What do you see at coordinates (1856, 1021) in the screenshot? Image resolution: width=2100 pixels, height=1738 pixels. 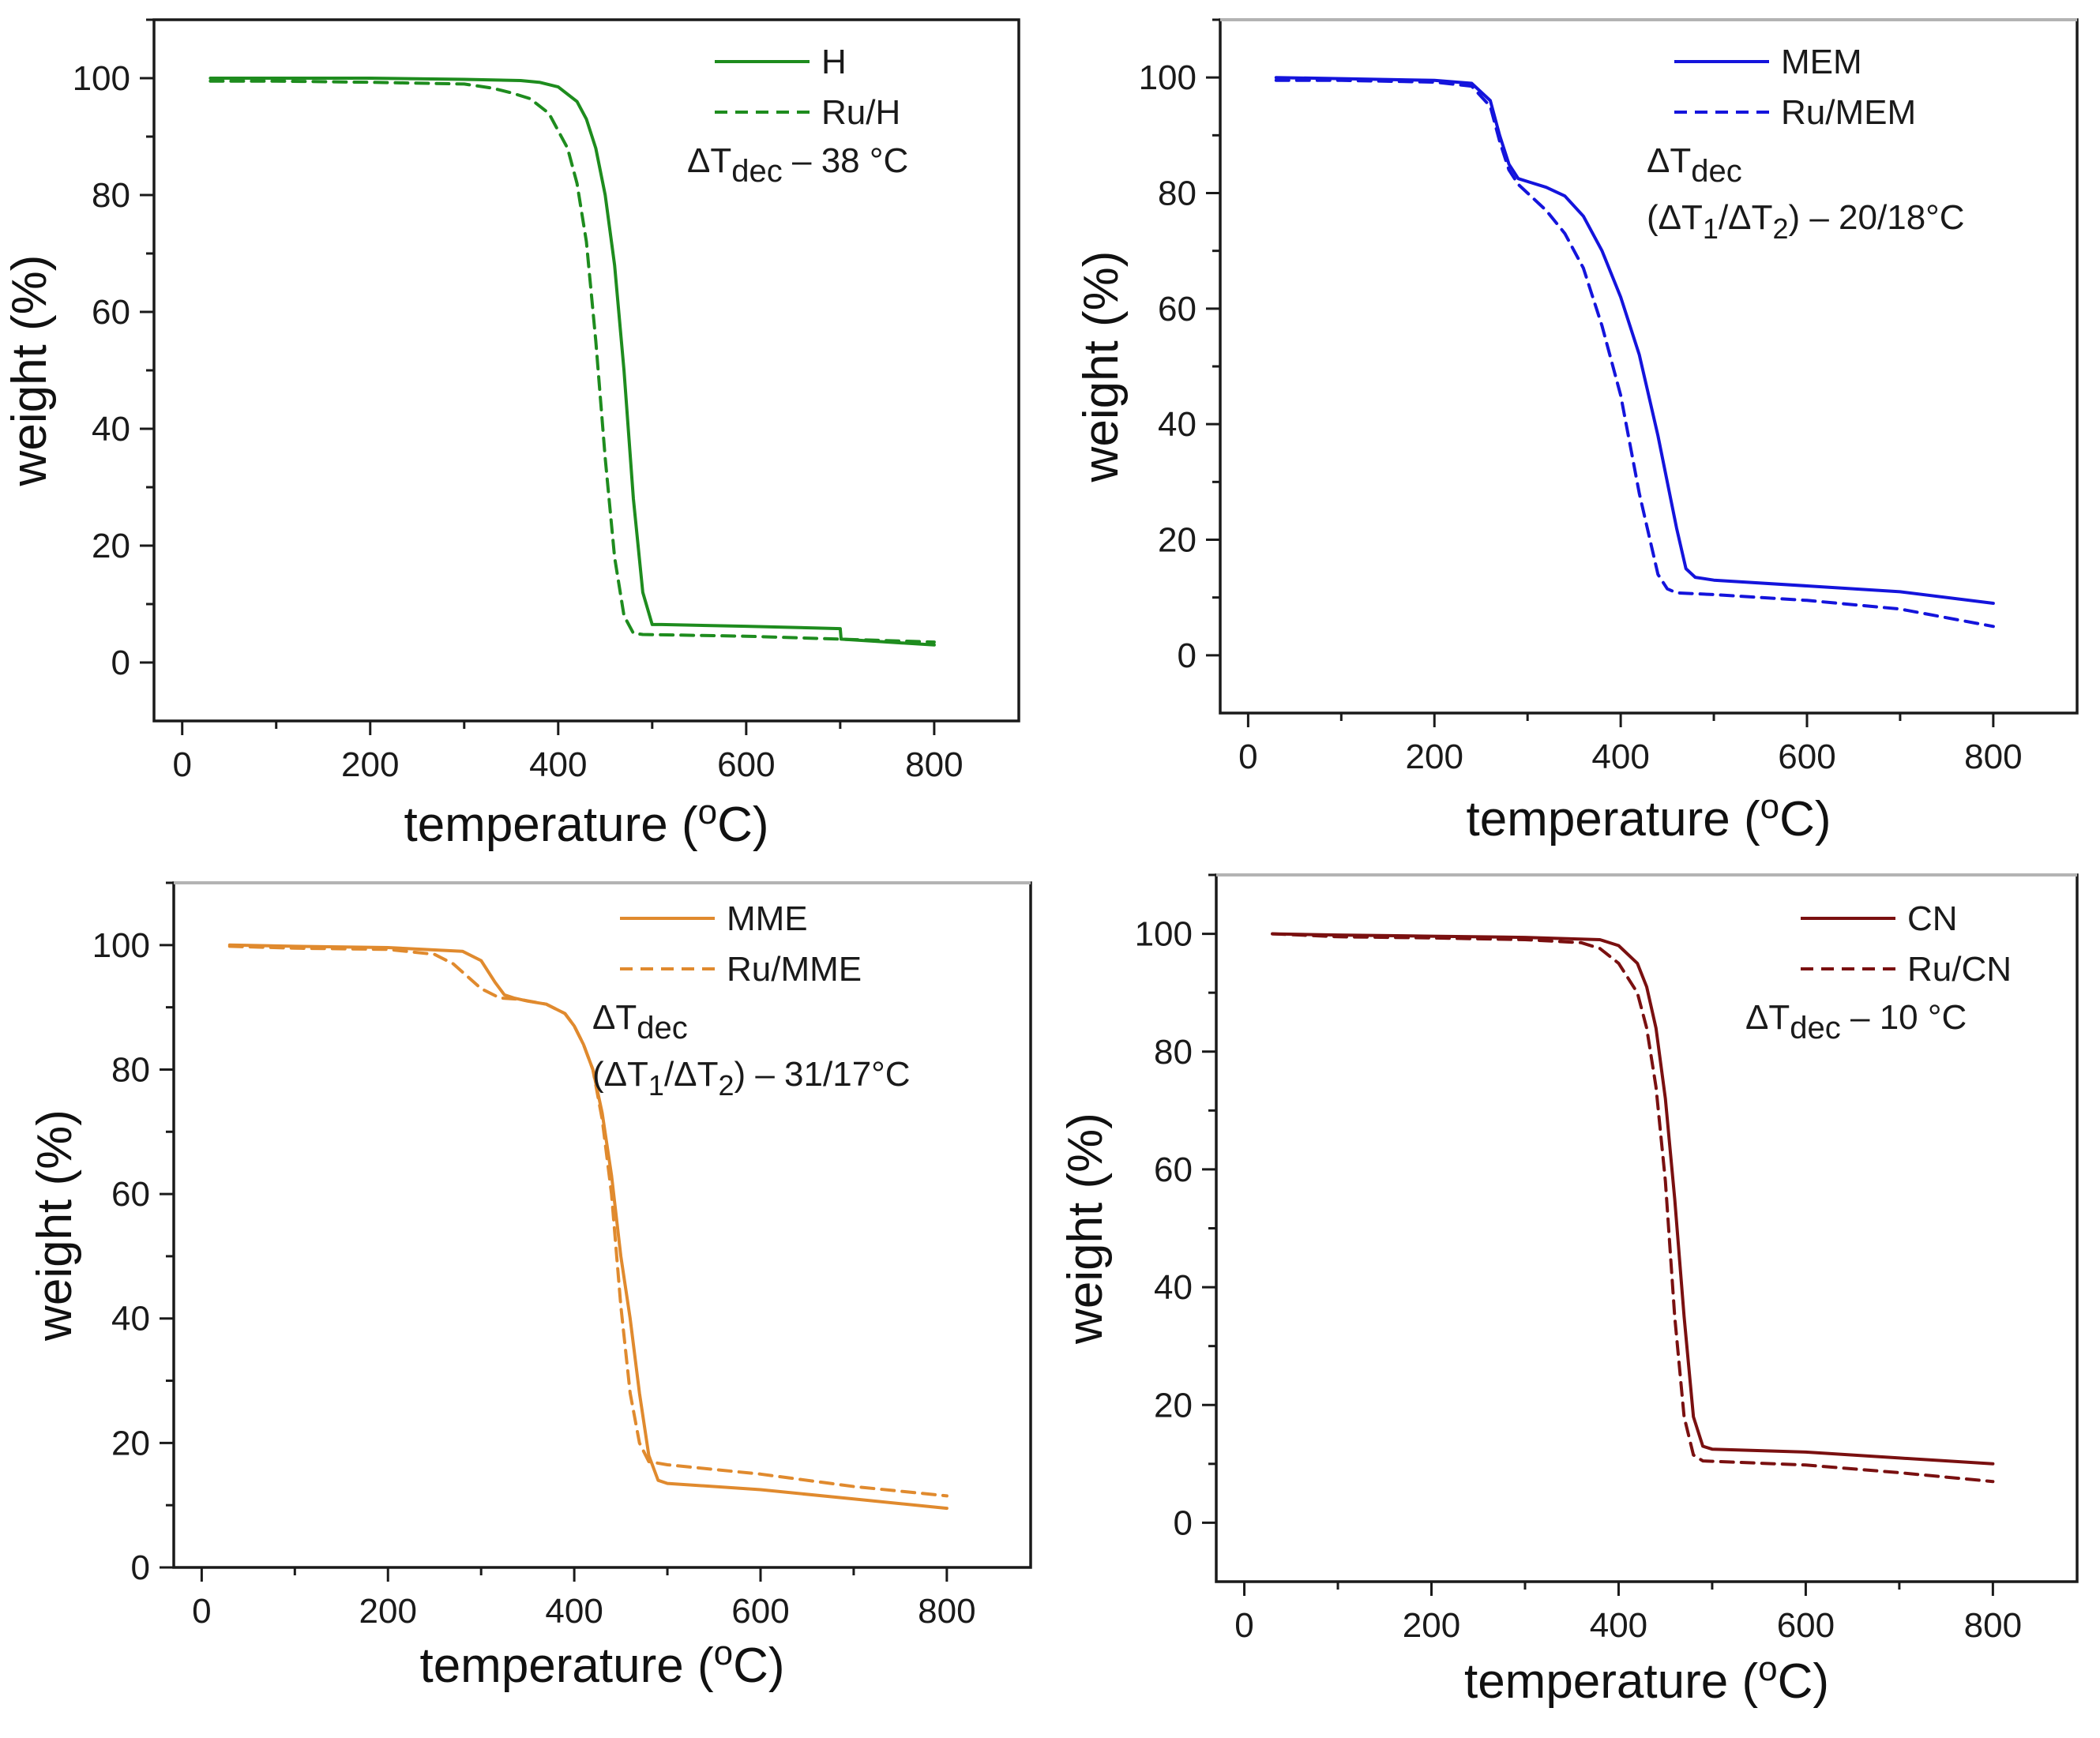 I see `delta-t-annotation: ΔTdec – 10 °C` at bounding box center [1856, 1021].